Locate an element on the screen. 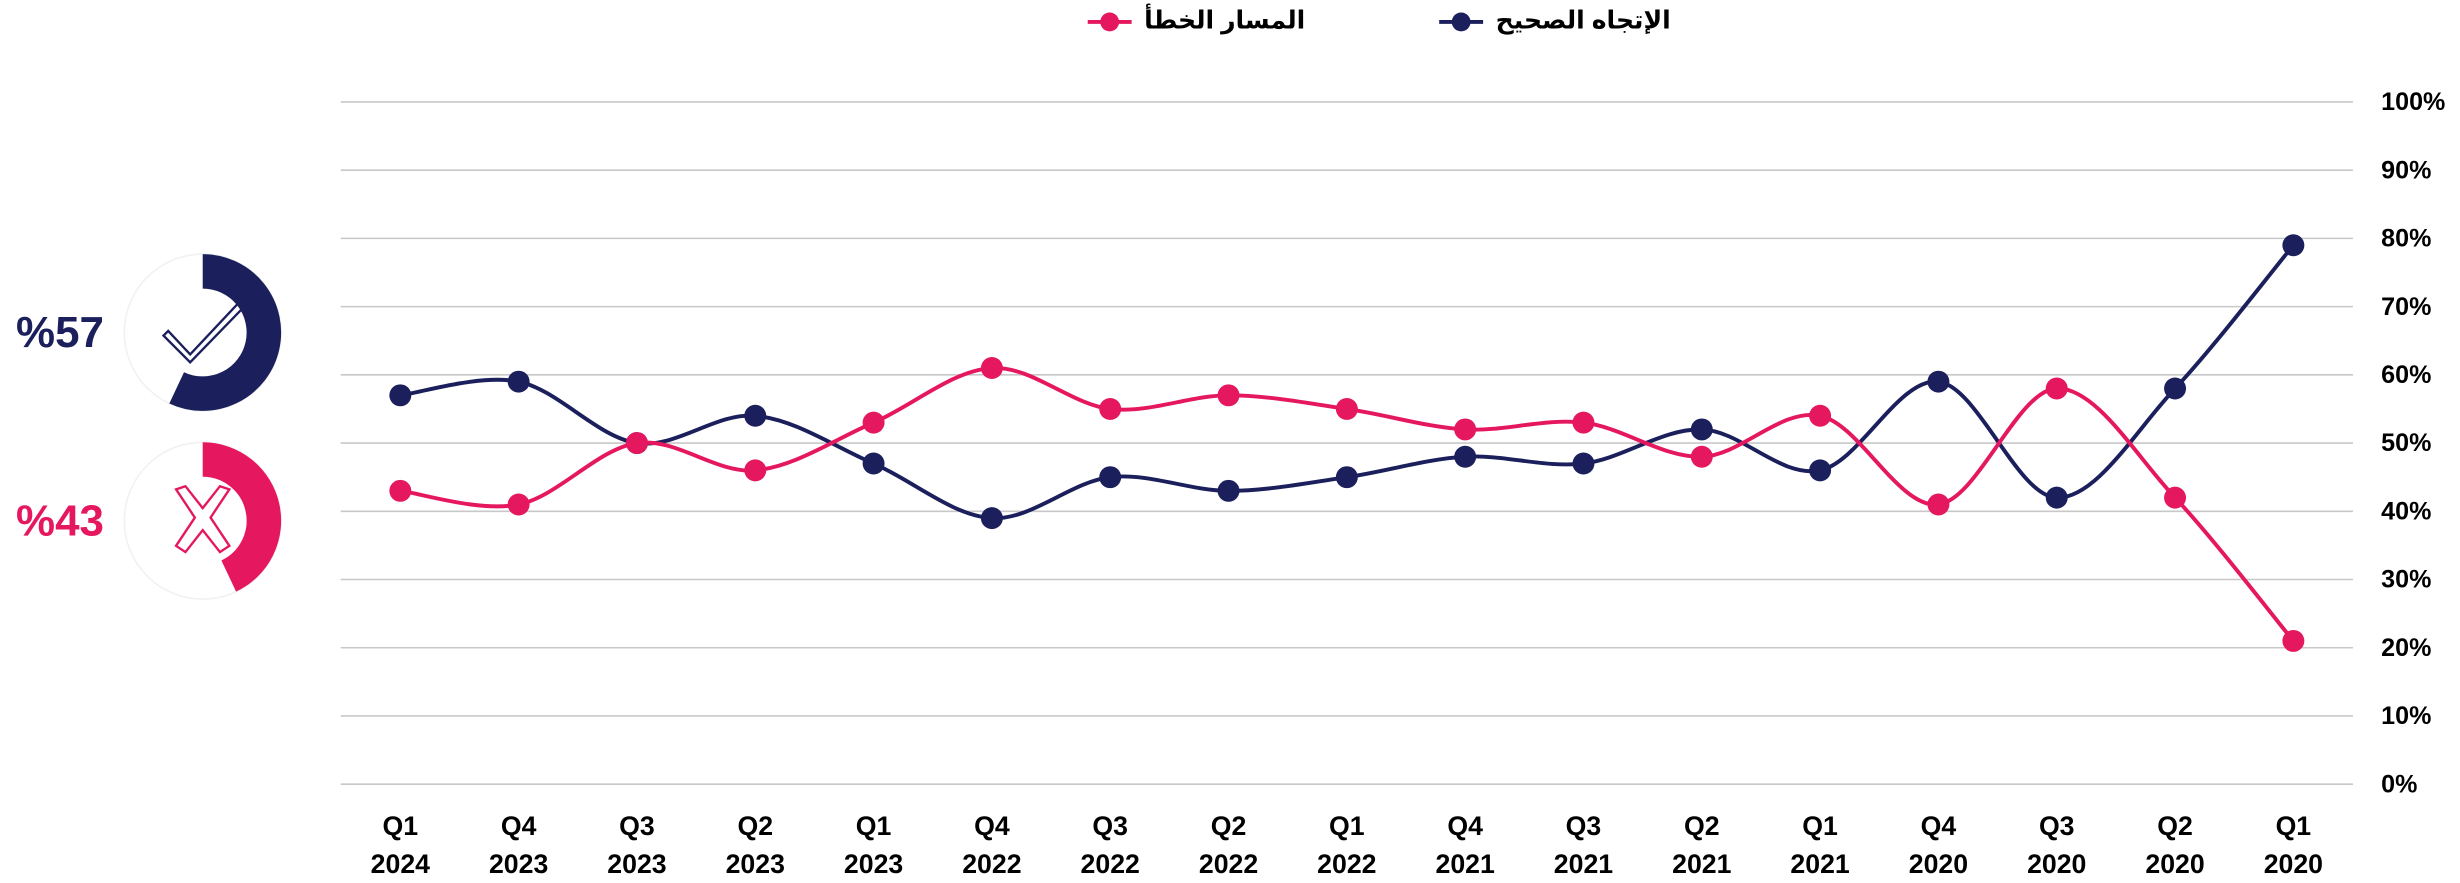 The height and width of the screenshot is (883, 2460). y-tick-label: 80% is located at coordinates (2406, 239).